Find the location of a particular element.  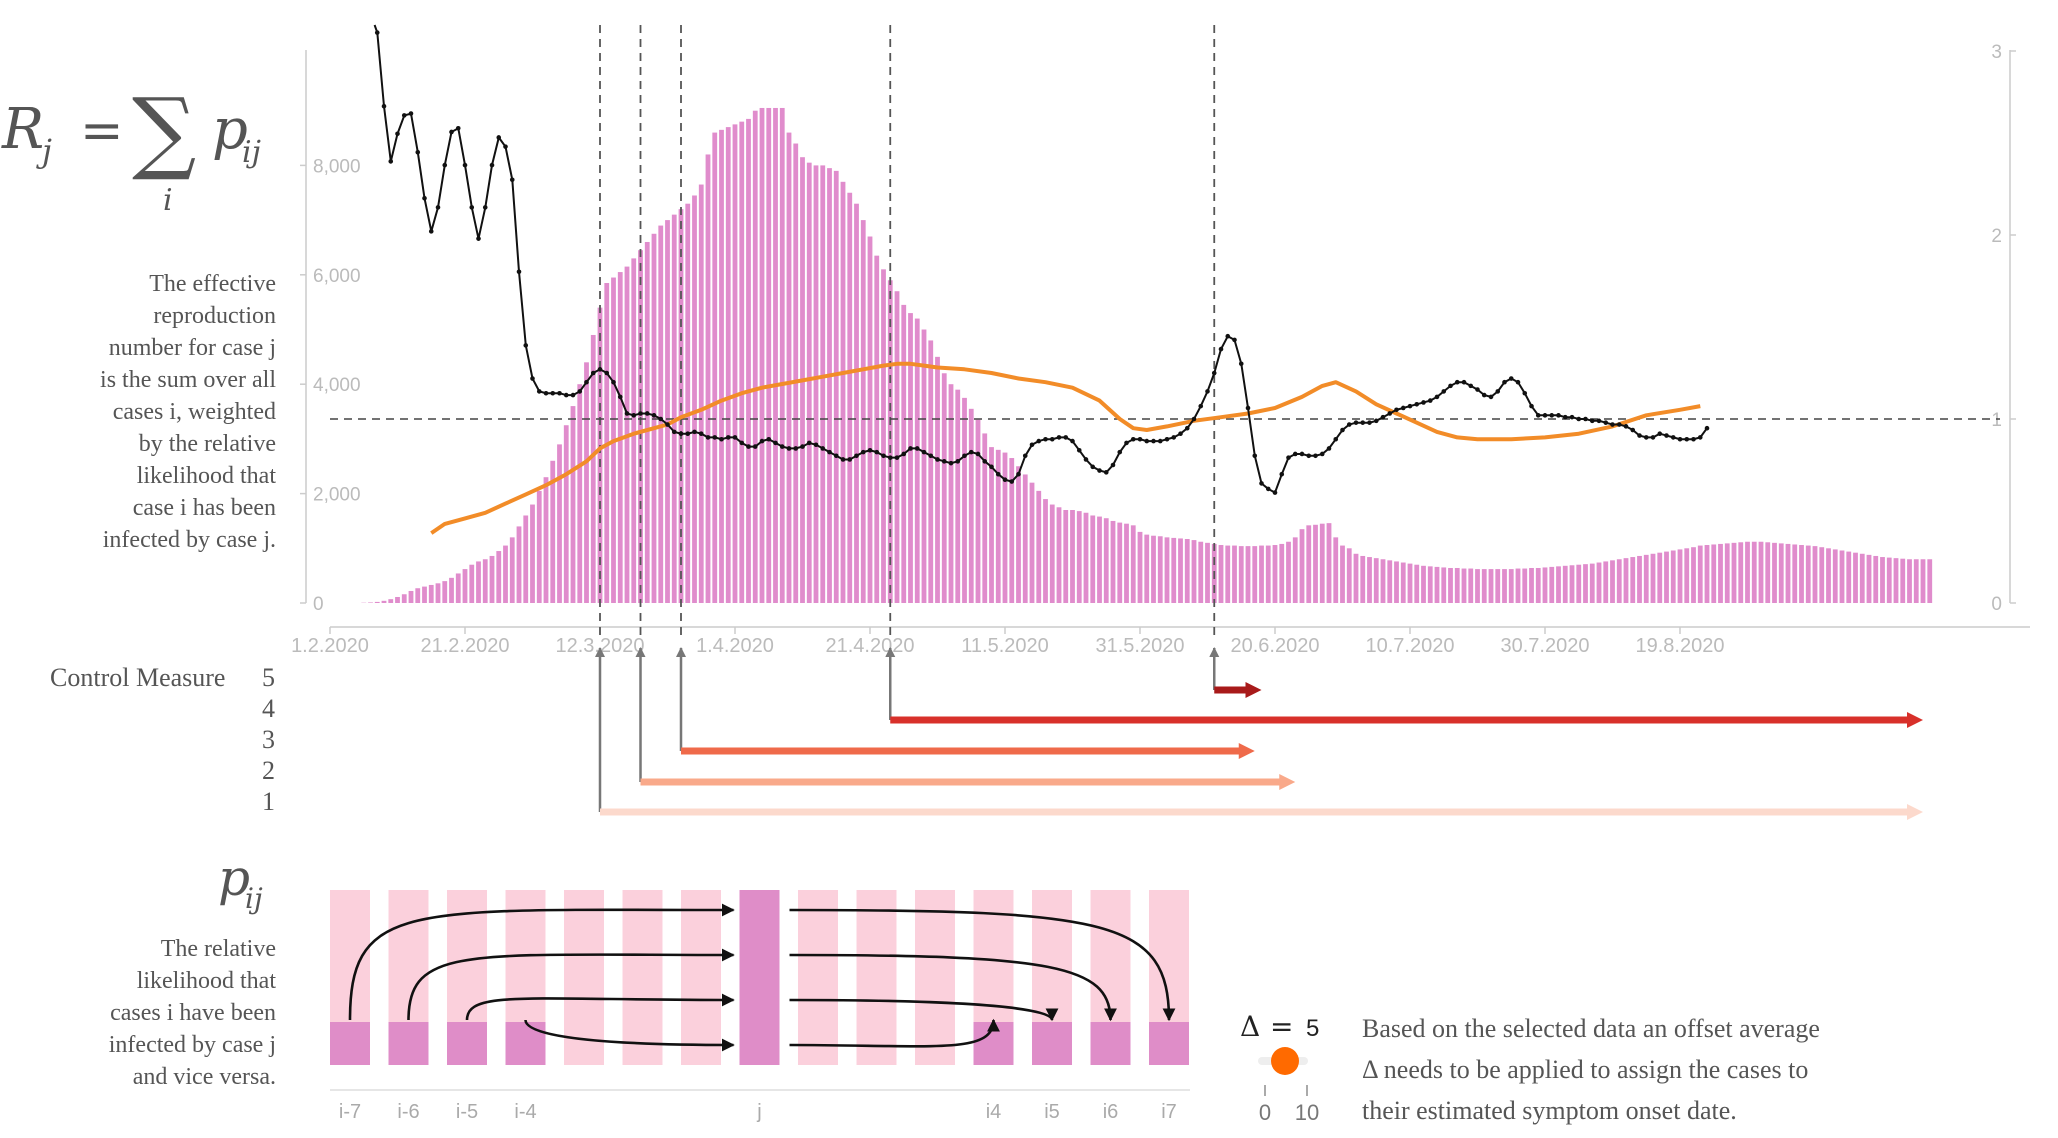

offset-slider: Δ = 5 0 10 is located at coordinates (1279, 1067).